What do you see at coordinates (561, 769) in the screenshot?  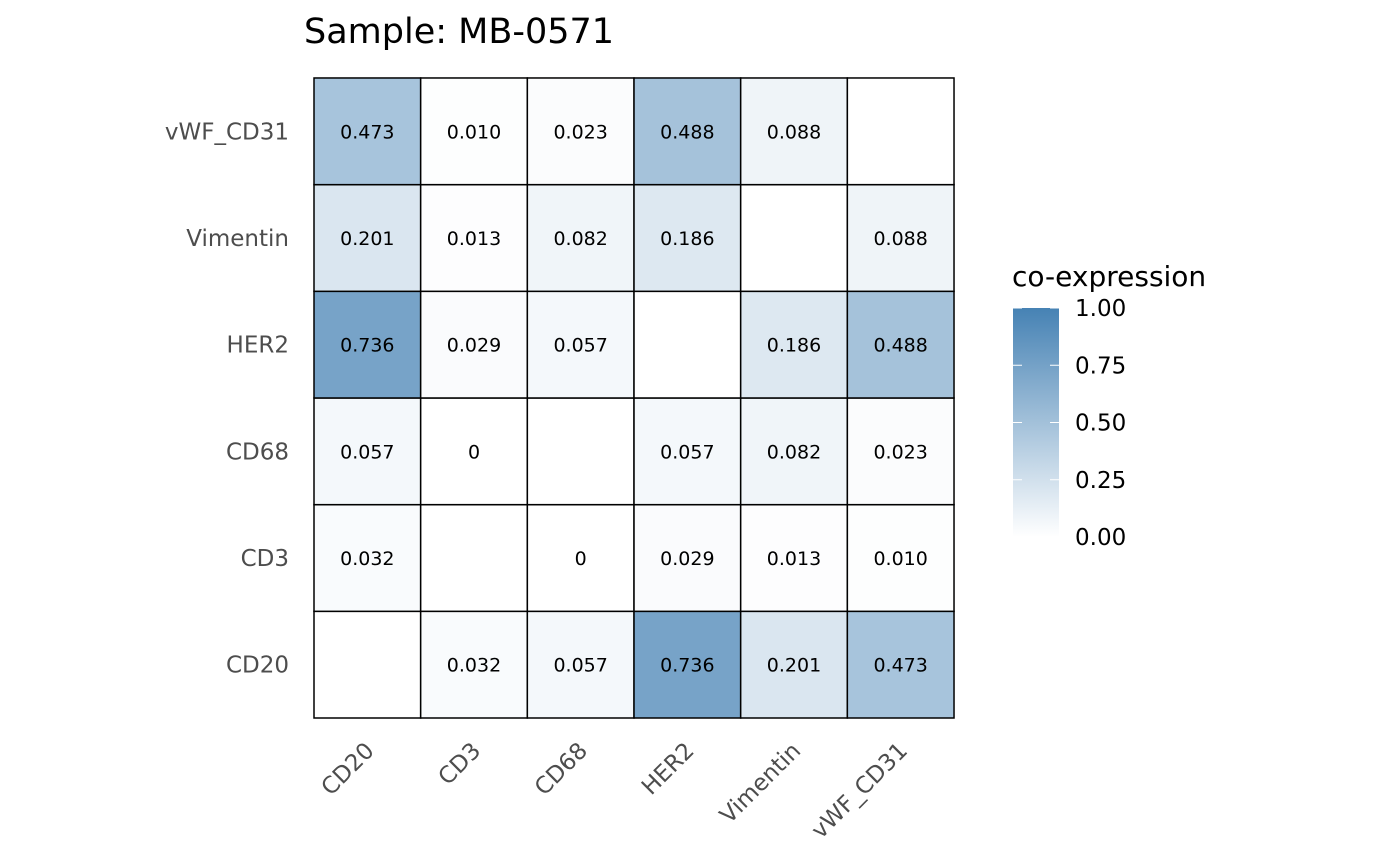 I see `x-tick-label: CD68` at bounding box center [561, 769].